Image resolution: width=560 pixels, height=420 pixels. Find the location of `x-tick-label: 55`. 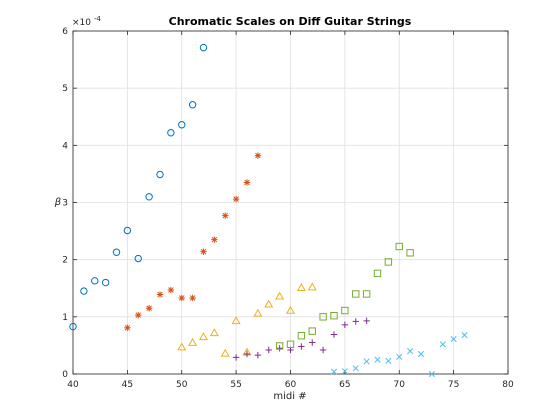

x-tick-label: 55 is located at coordinates (235, 385).